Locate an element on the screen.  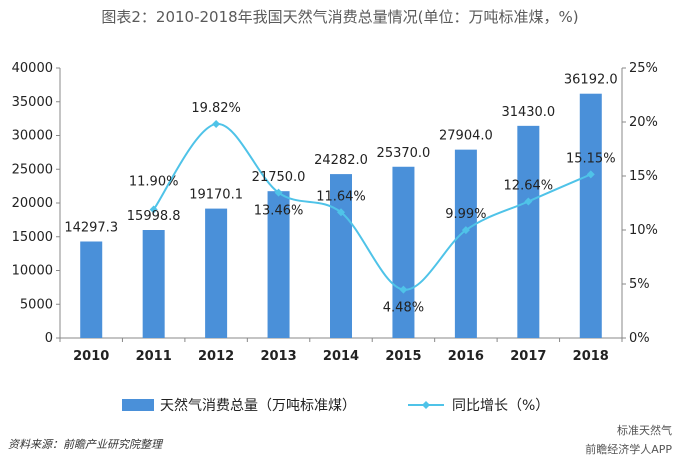
x-tick-label: 2014 is located at coordinates (341, 356).